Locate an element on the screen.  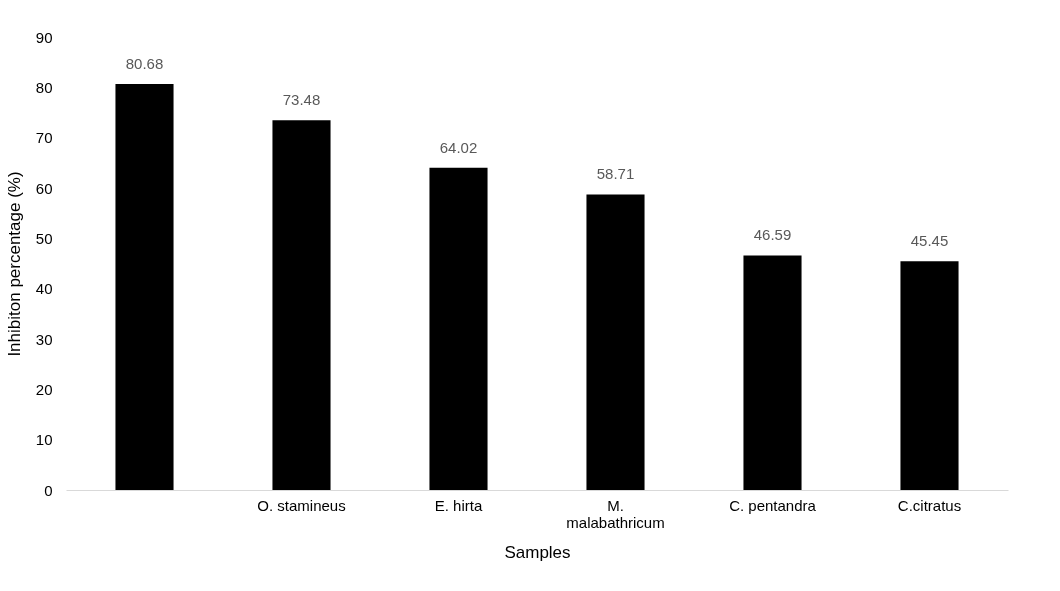
x-tick-label: M. malabathricum is located at coordinates (615, 513).